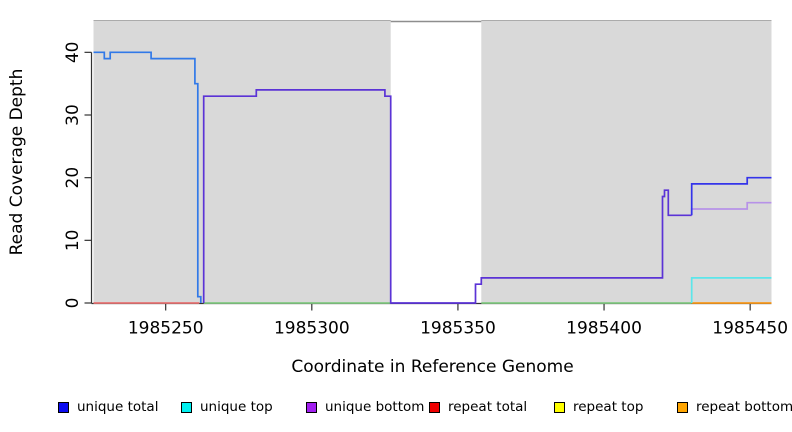 Image resolution: width=792 pixels, height=432 pixels. Describe the element at coordinates (166, 329) in the screenshot. I see `x-tick-label-1985250: 1985250` at that location.